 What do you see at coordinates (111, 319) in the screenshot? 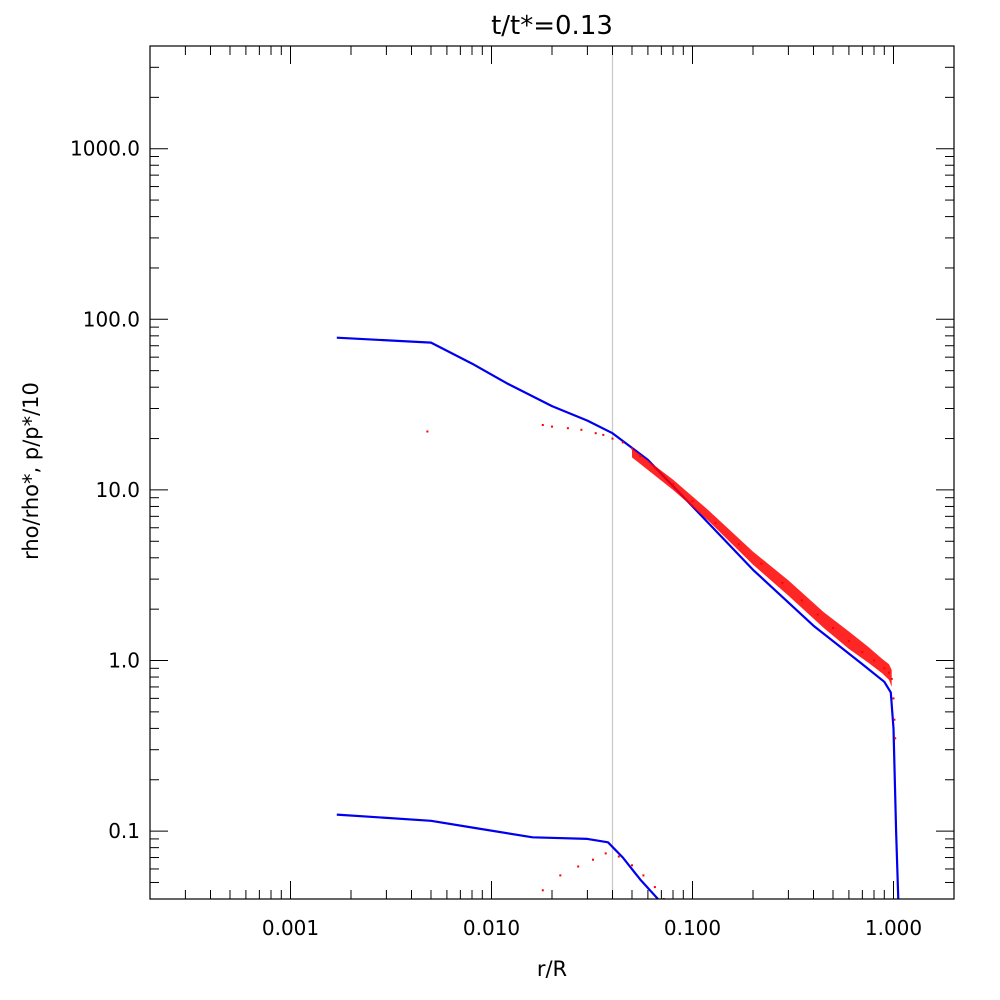
I see `y-tick-label: 100.0` at bounding box center [111, 319].